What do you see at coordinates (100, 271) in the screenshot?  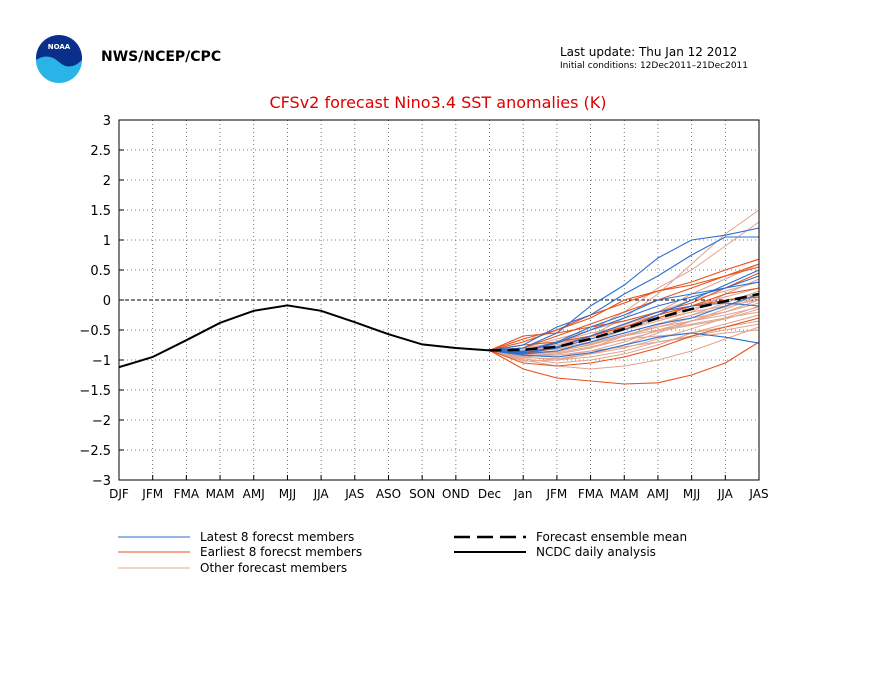 I see `y-tick-label: 0.5` at bounding box center [100, 271].